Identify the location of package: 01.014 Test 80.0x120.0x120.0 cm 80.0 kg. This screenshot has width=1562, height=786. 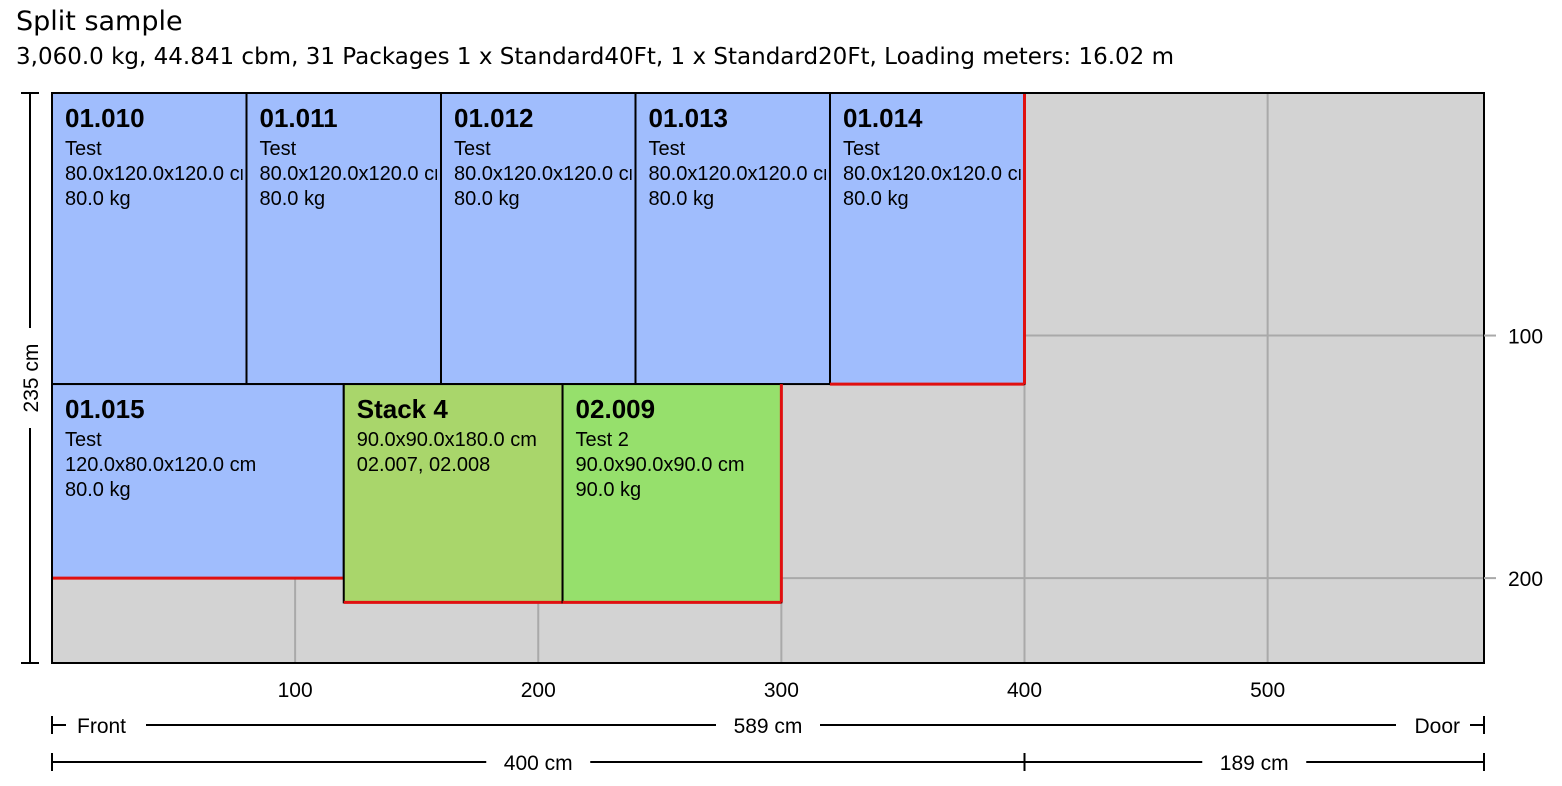
(931, 239).